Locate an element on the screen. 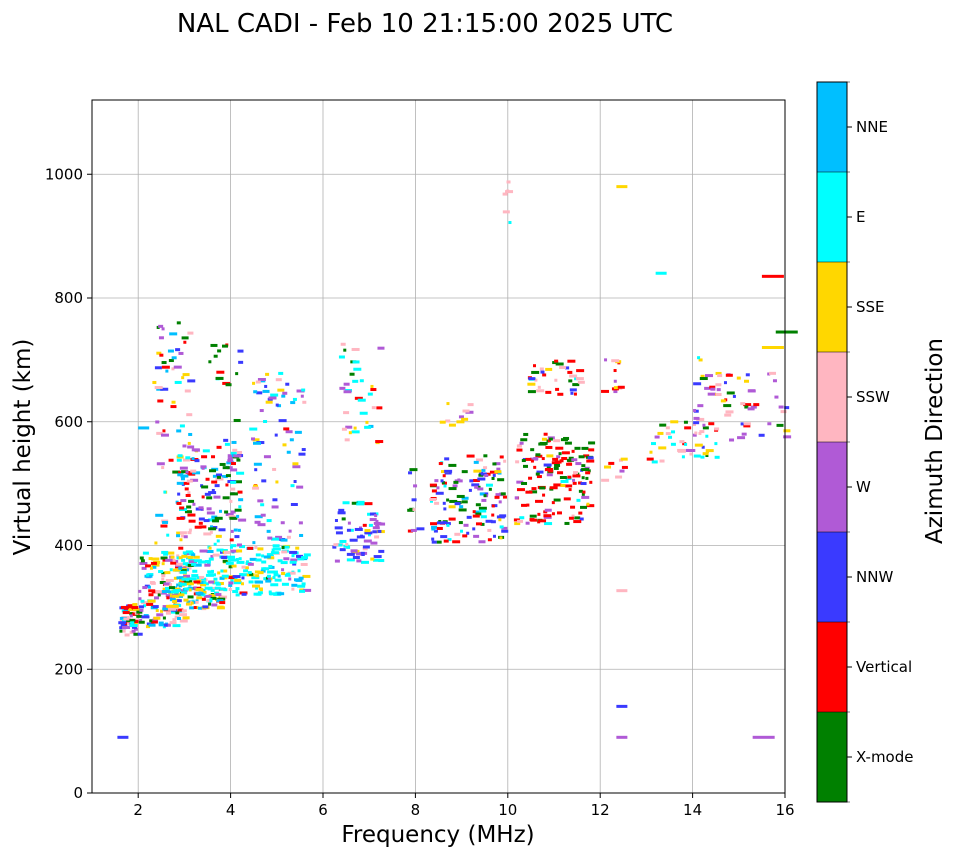 Image resolution: width=958 pixels, height=857 pixels. y-tick-label: 1000 is located at coordinates (64, 174).